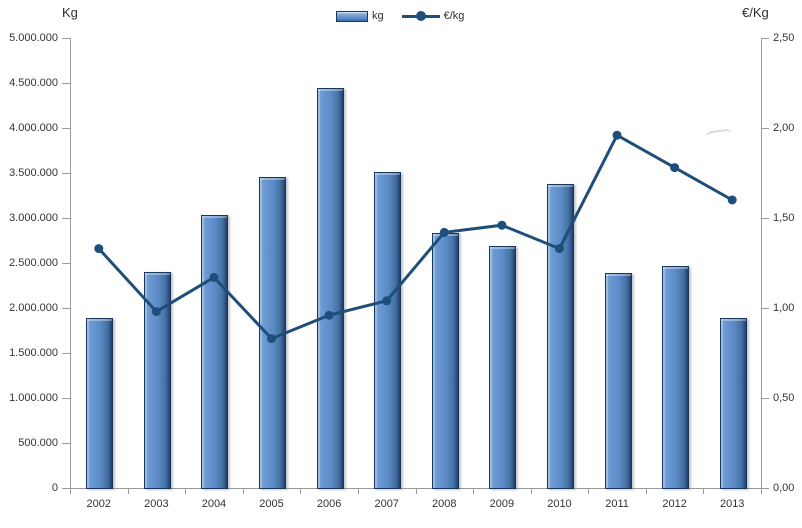 This screenshot has width=802, height=528. Describe the element at coordinates (444, 232) in the screenshot. I see `price-marker-2008` at that location.